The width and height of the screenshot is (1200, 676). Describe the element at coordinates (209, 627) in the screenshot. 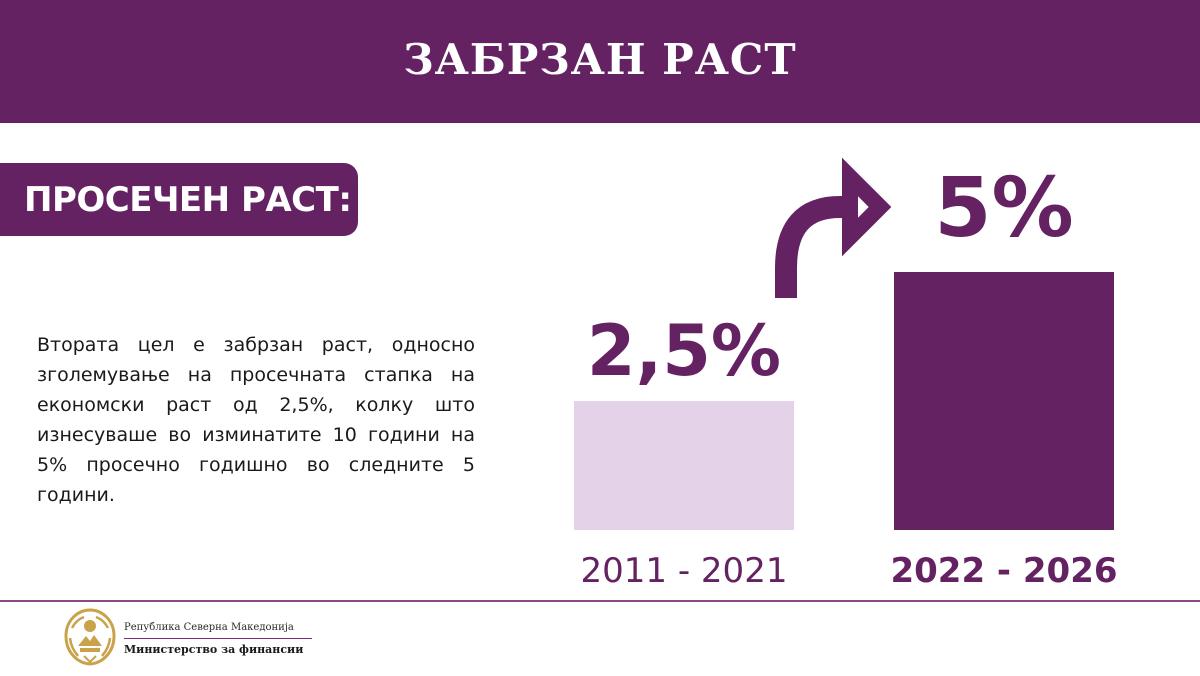

I see `footer-republic: Република Северна Македонија` at that location.